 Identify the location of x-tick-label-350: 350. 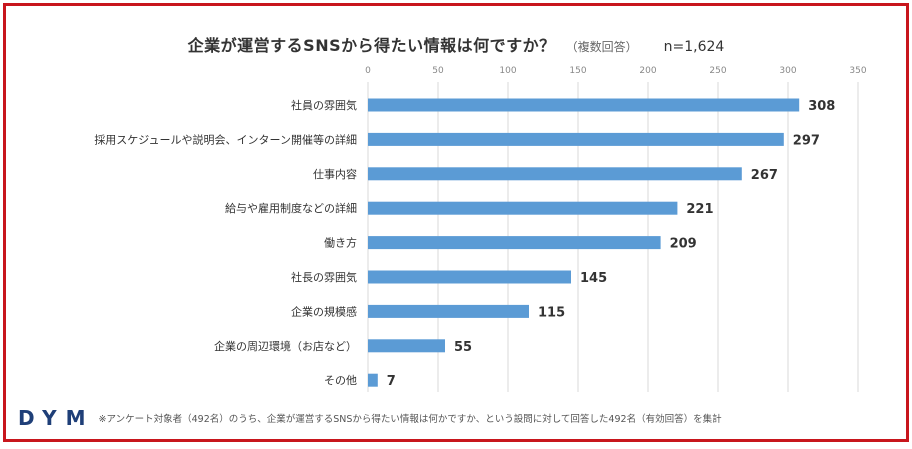
(857, 71).